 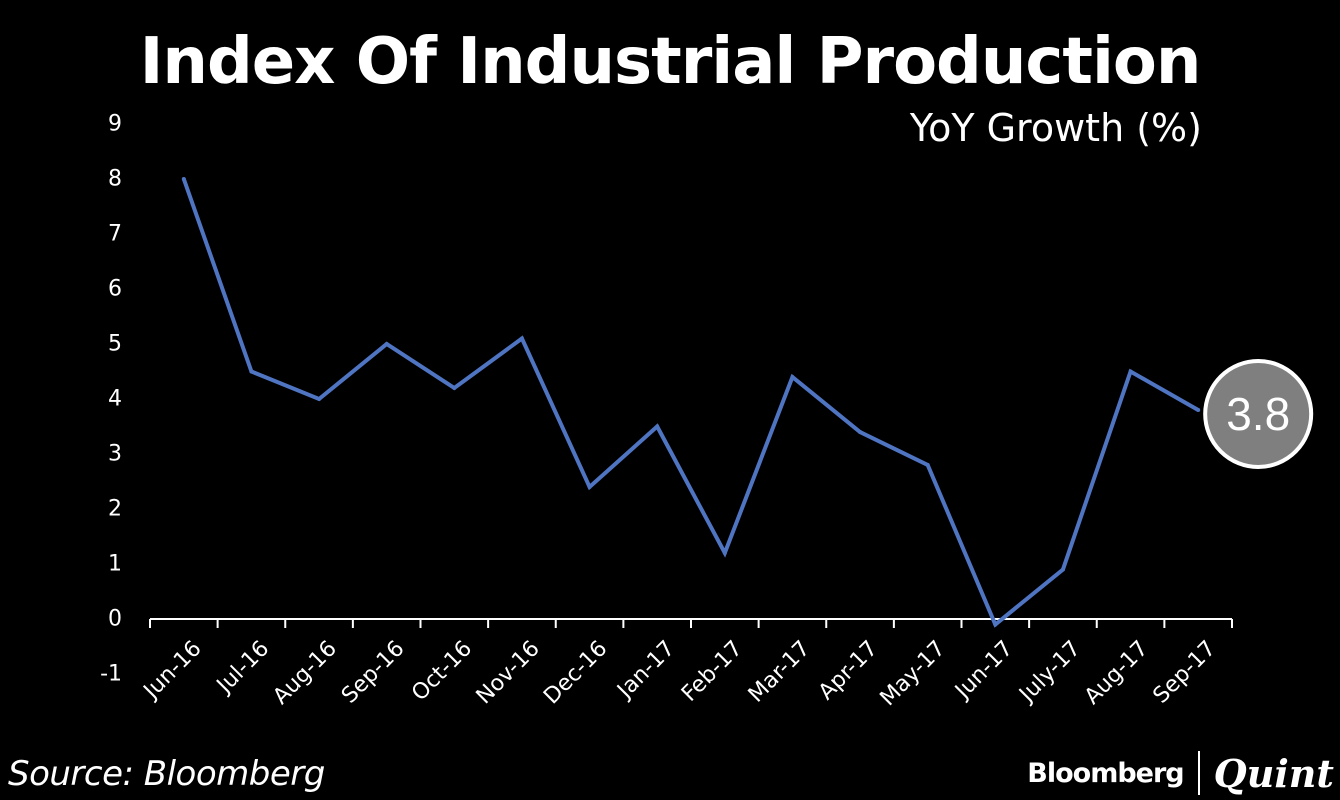 I want to click on x-tick-label: Oct-16, so click(x=442, y=671).